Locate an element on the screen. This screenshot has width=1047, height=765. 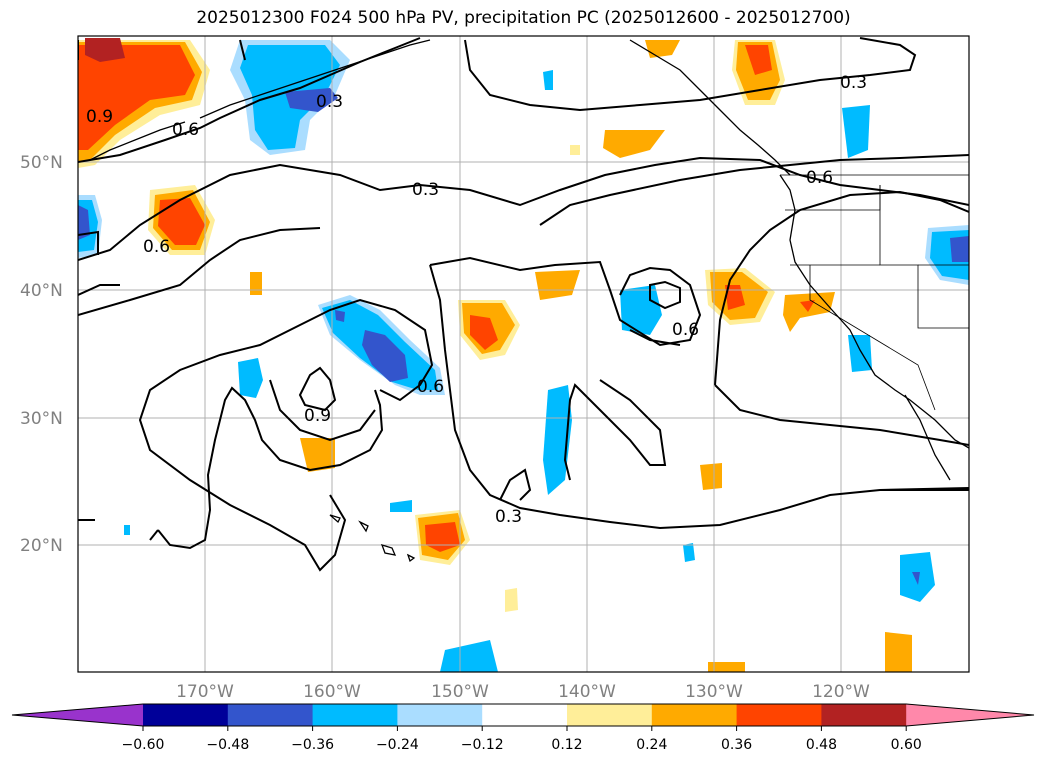
lon-label: 150°W is located at coordinates (460, 692).